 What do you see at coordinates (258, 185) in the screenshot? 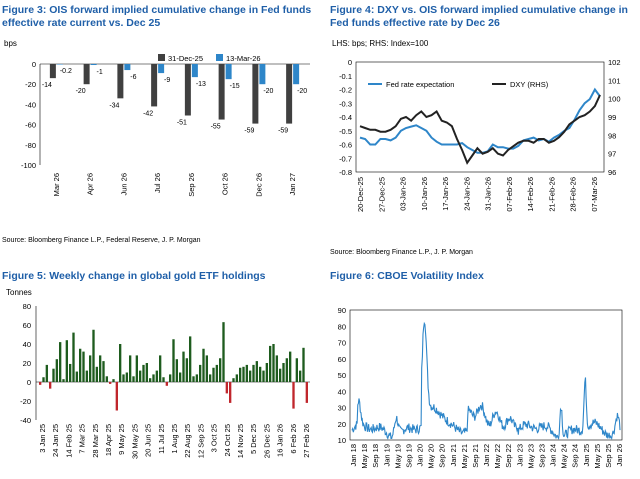
I see `fig3-x-tick: Dec 26` at bounding box center [258, 185].